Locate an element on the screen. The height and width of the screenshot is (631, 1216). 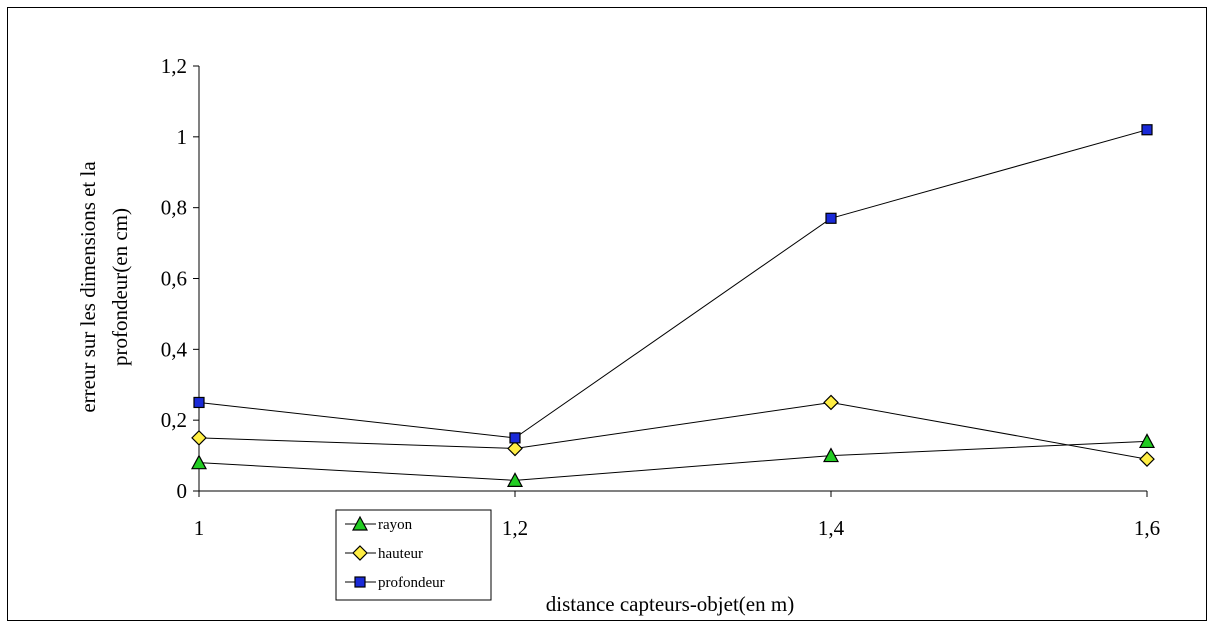
y-tick-label: 1 is located at coordinates (182, 137).